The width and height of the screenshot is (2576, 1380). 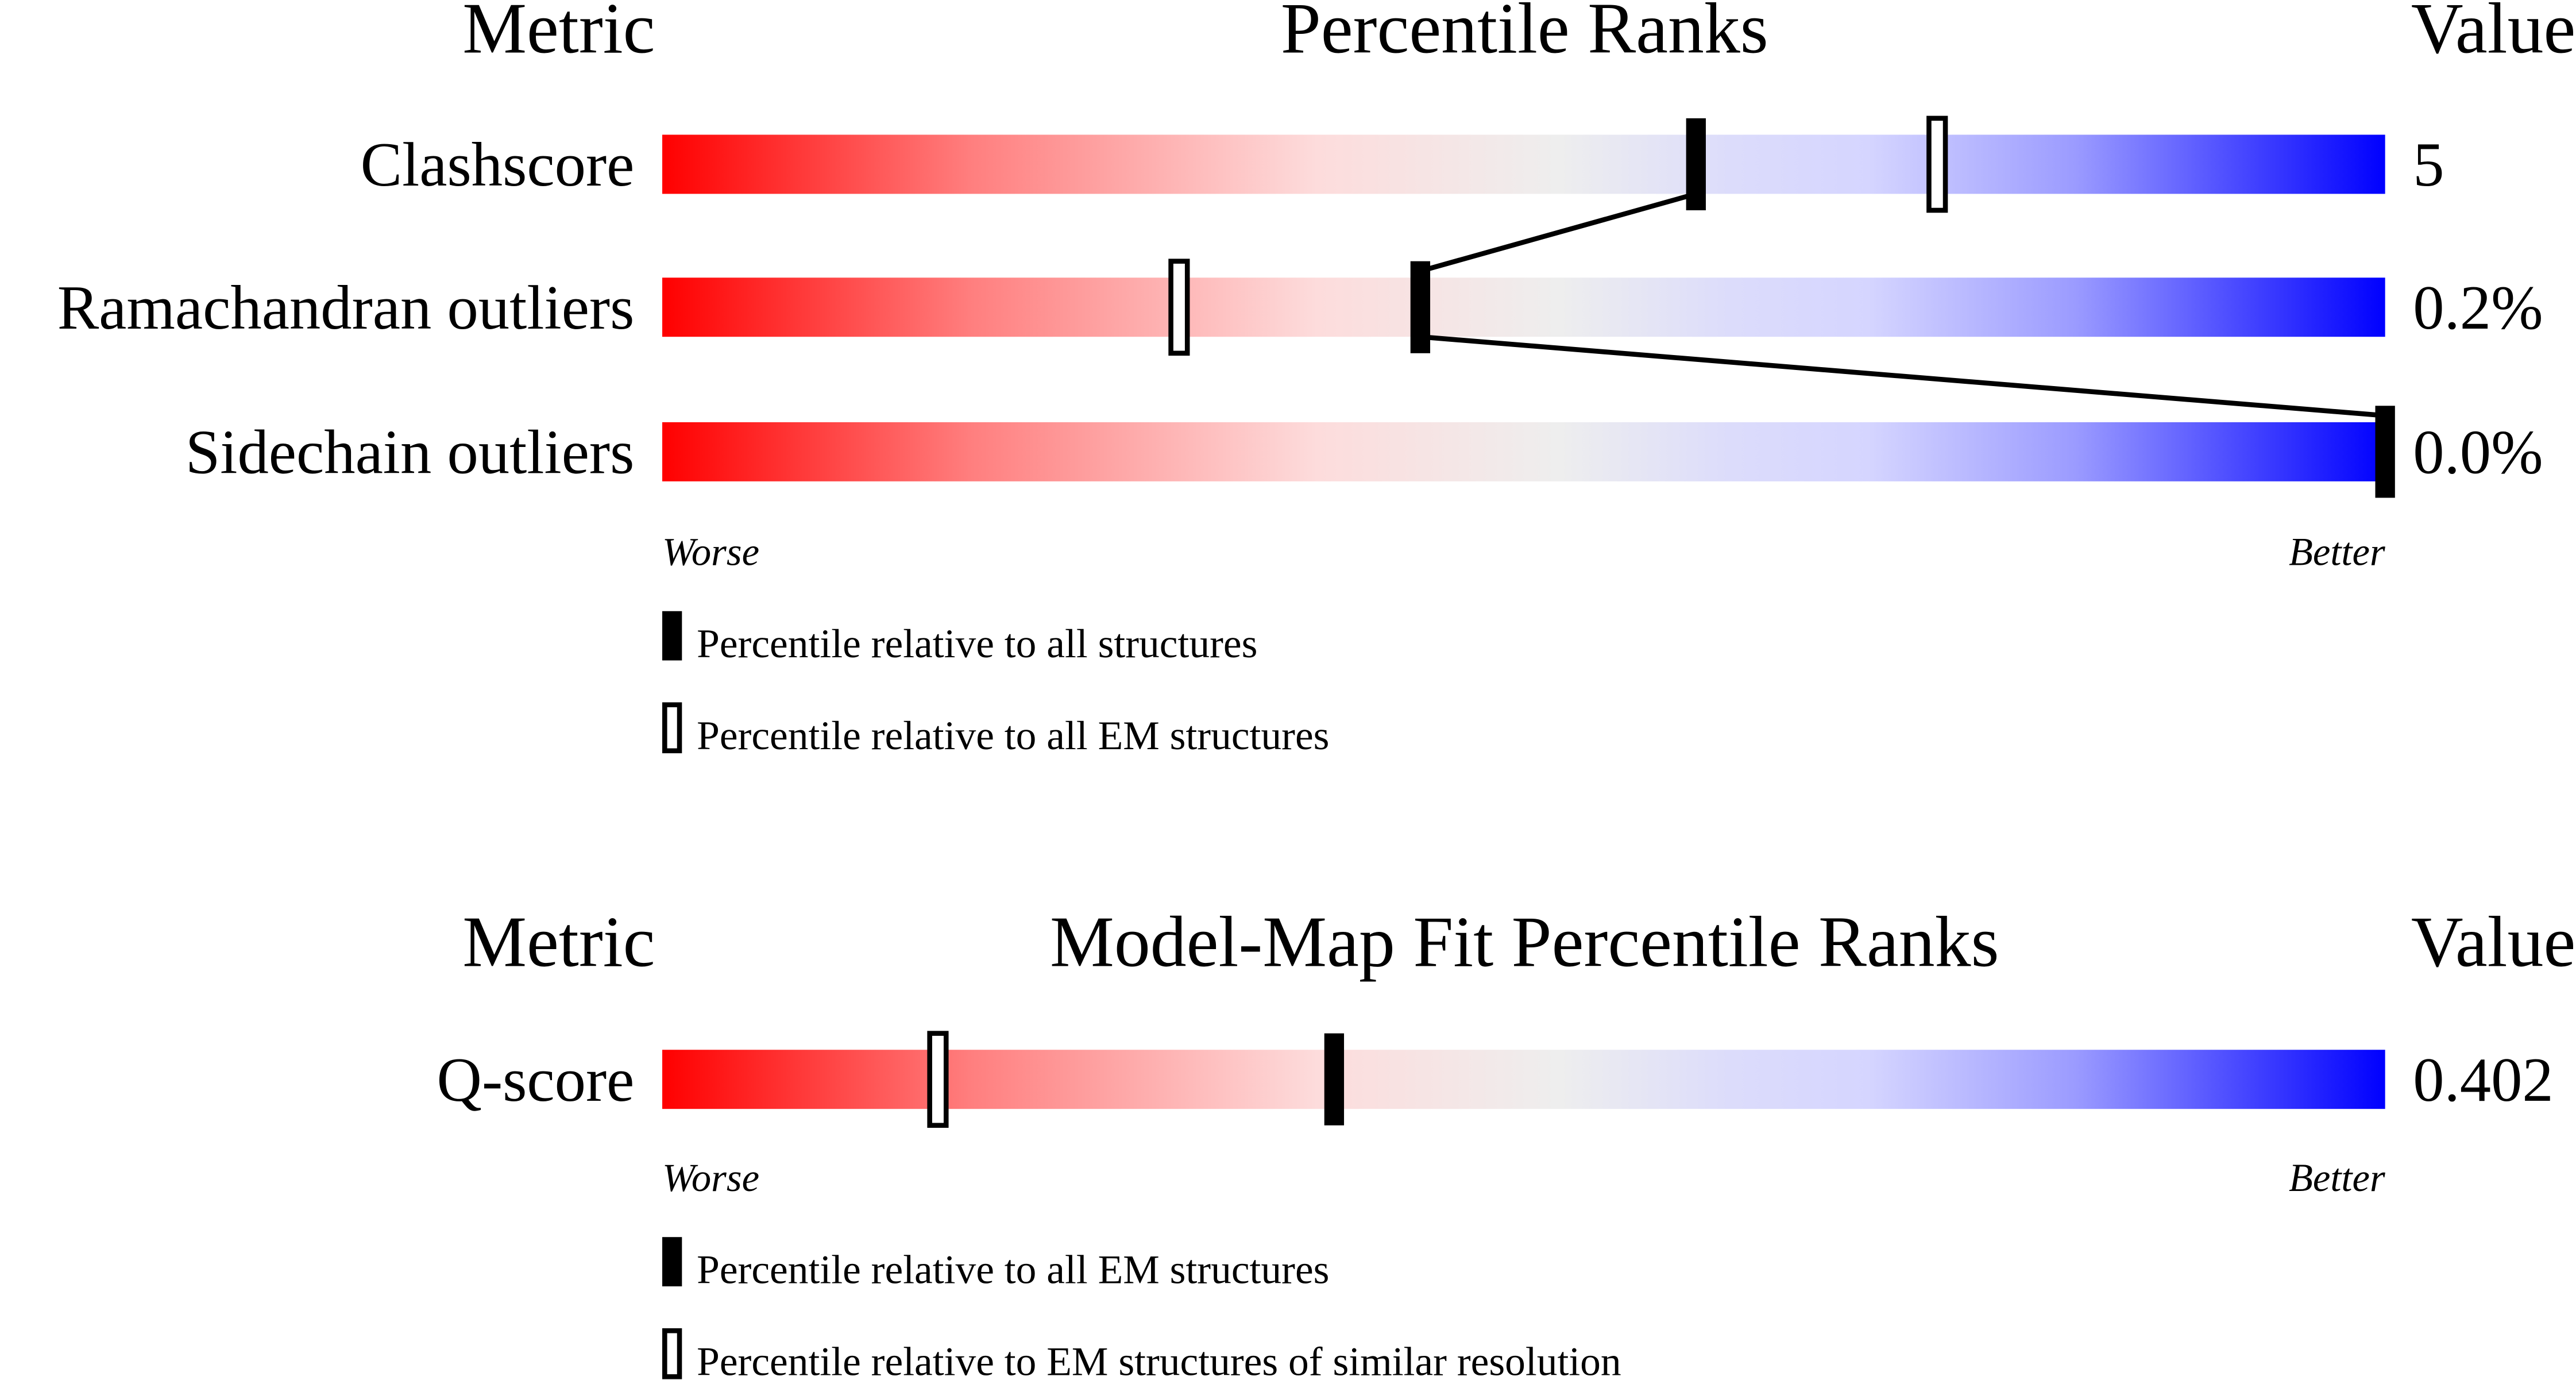 What do you see at coordinates (536, 1080) in the screenshot?
I see `metric-label: Q-score` at bounding box center [536, 1080].